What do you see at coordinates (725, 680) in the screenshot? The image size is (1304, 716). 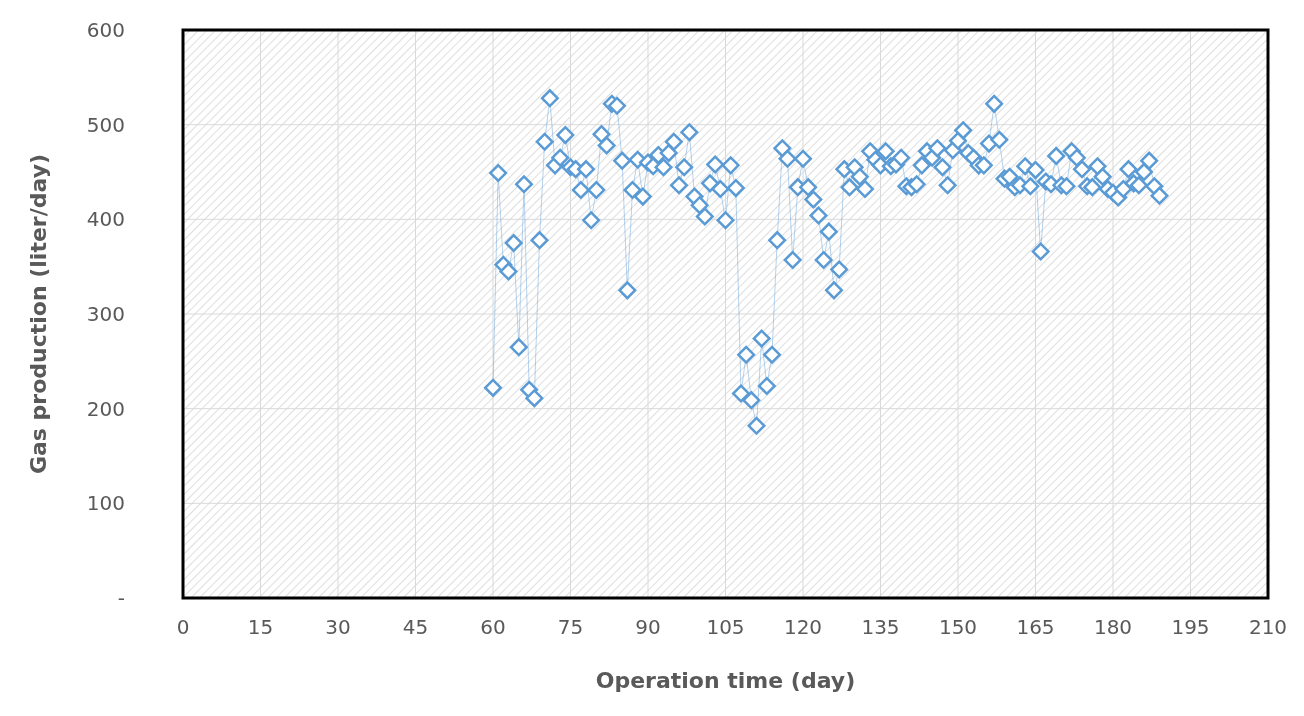 I see `x-axis-title: Operation time (day)` at bounding box center [725, 680].